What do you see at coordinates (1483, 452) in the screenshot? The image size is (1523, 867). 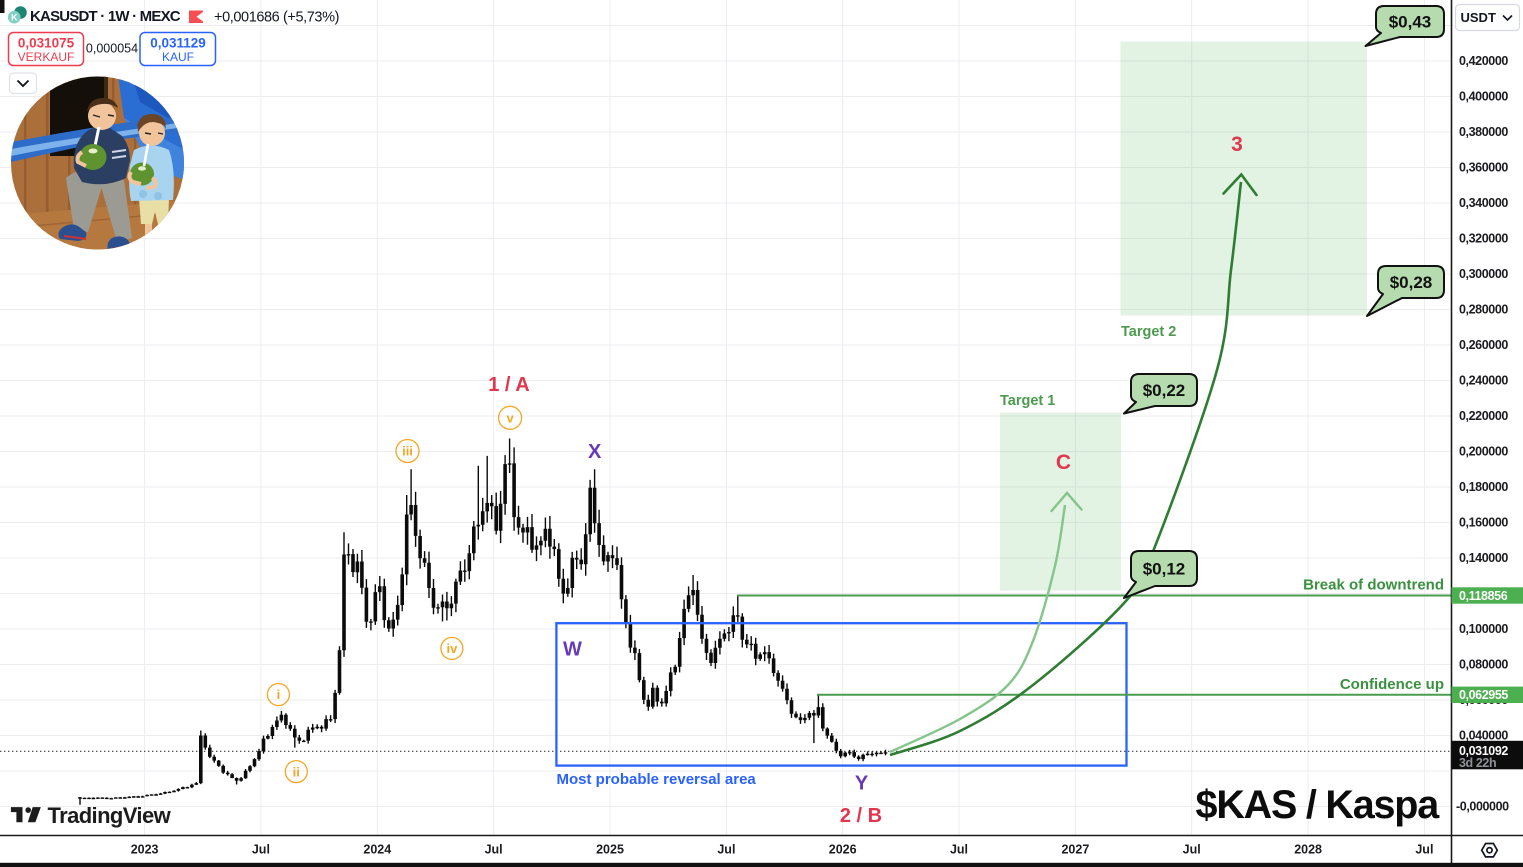 I see `svg-text: 0,200000` at bounding box center [1483, 452].